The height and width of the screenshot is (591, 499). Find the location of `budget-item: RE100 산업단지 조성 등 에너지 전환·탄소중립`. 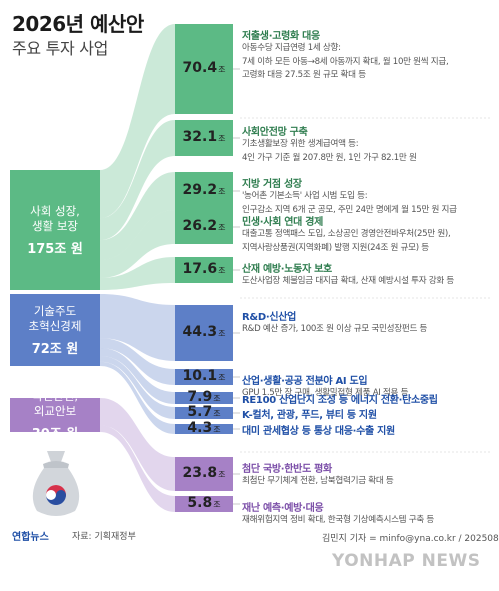

budget-item: RE100 산업단지 조성 등 에너지 전환·탄소중립 is located at coordinates (367, 398).